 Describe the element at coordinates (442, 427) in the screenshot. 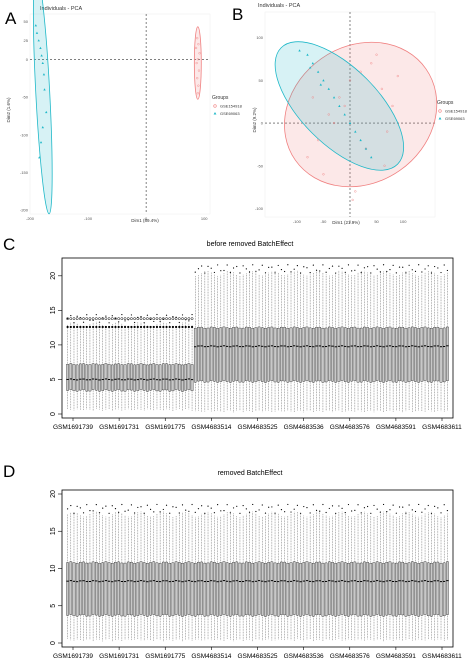

I see `panel-c-xtick-8: GSM4683611` at that location.